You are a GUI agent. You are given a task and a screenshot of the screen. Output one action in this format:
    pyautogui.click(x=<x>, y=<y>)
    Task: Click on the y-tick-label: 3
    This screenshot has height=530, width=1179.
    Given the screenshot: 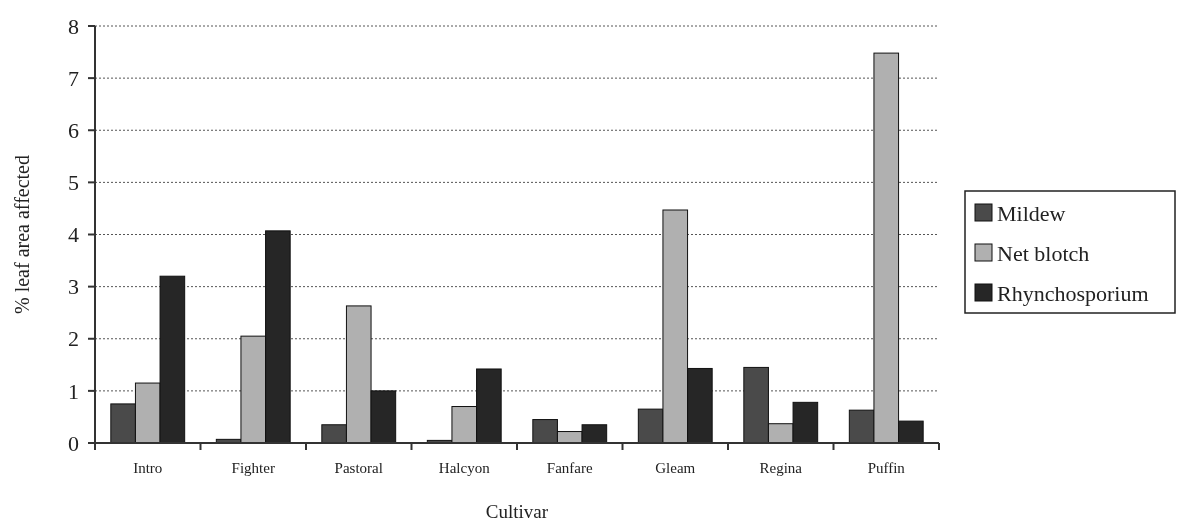 What is the action you would take?
    pyautogui.click(x=73, y=287)
    